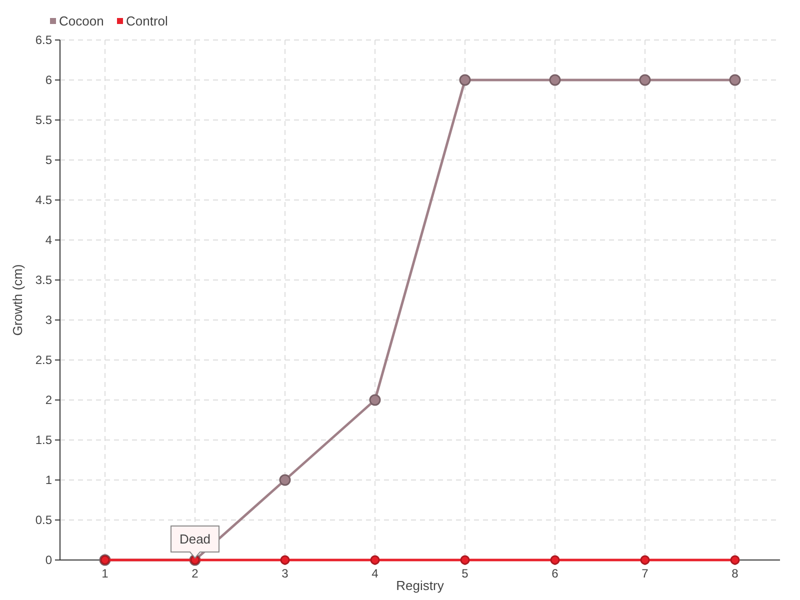 This screenshot has height=600, width=800. What do you see at coordinates (48, 560) in the screenshot?
I see `y-tick-label: 0` at bounding box center [48, 560].